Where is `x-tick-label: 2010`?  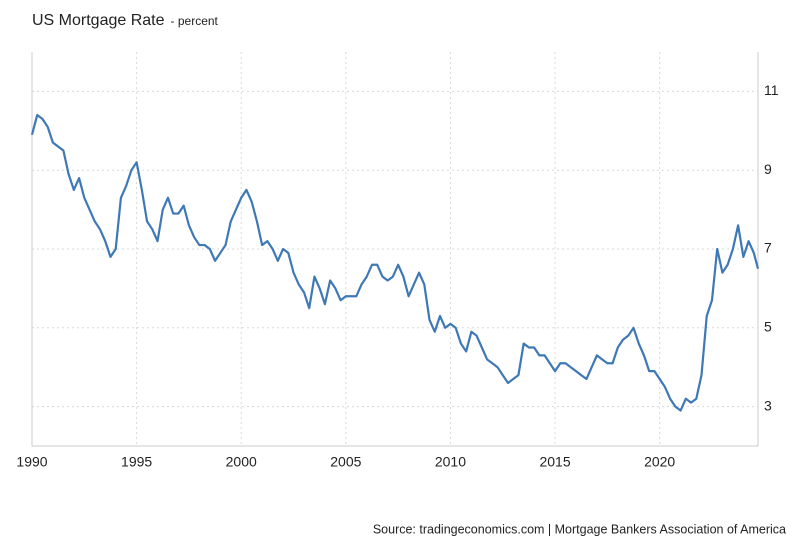 x-tick-label: 2010 is located at coordinates (450, 462).